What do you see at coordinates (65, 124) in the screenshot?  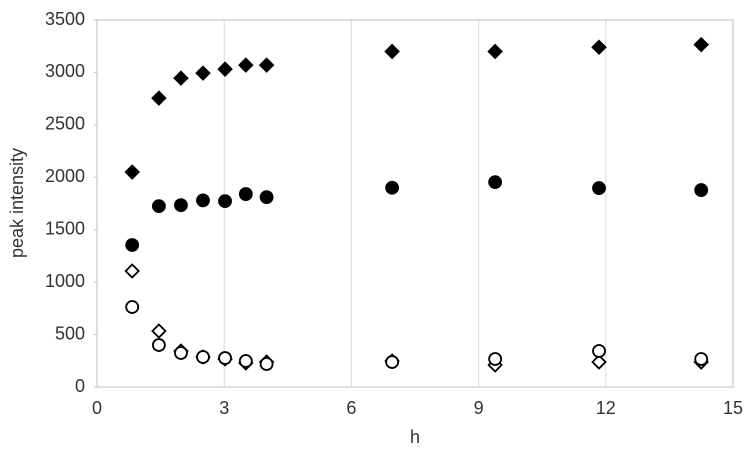 I see `y-tick-label: 2500` at bounding box center [65, 124].